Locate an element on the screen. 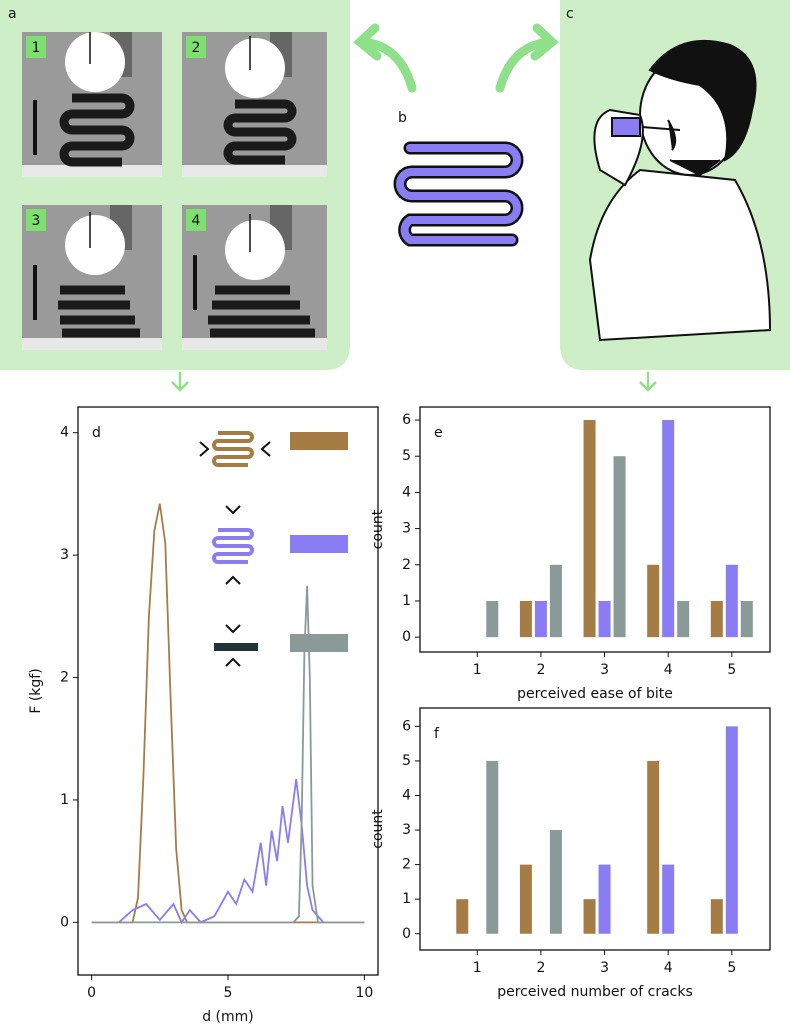 The width and height of the screenshot is (790, 1024). x-axis-label: perceived ease of bite is located at coordinates (595, 694).